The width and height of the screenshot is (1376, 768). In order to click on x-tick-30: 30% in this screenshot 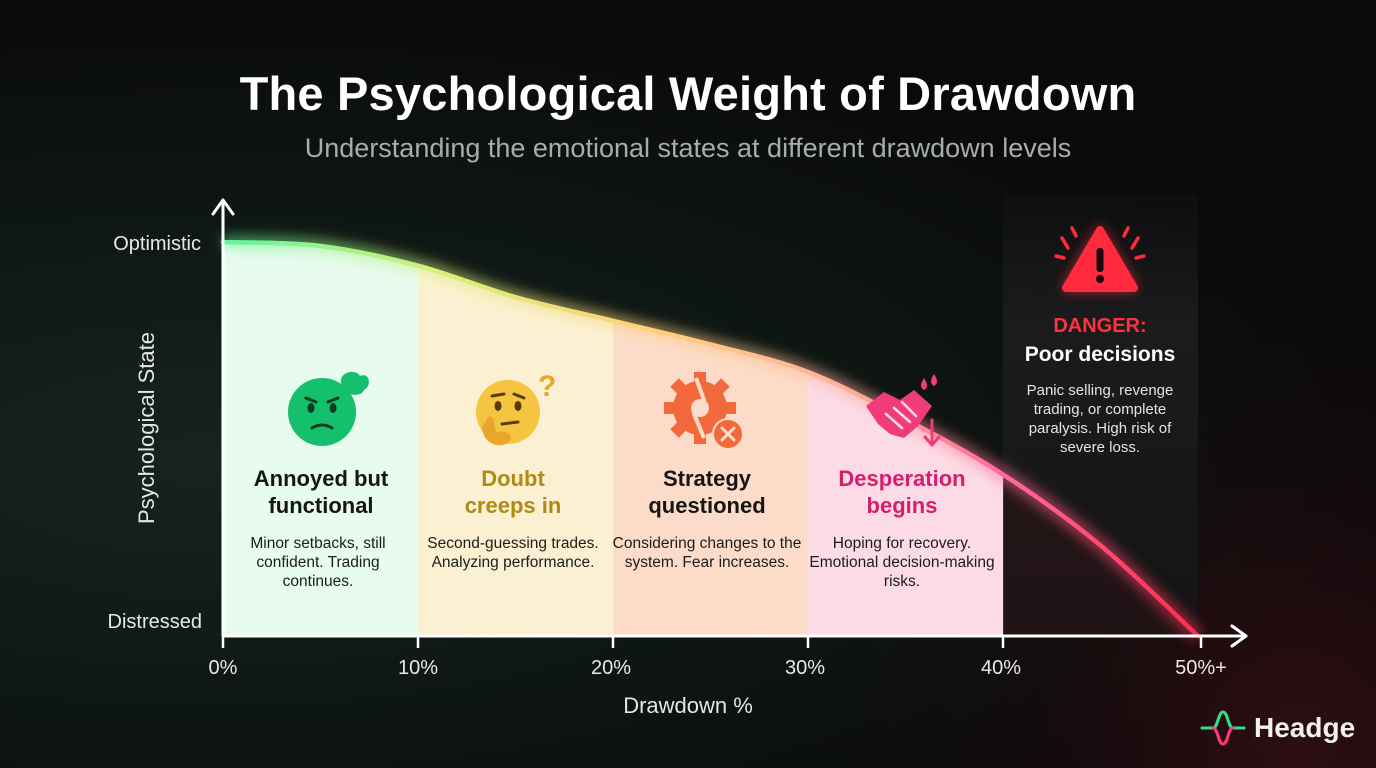, I will do `click(805, 668)`.